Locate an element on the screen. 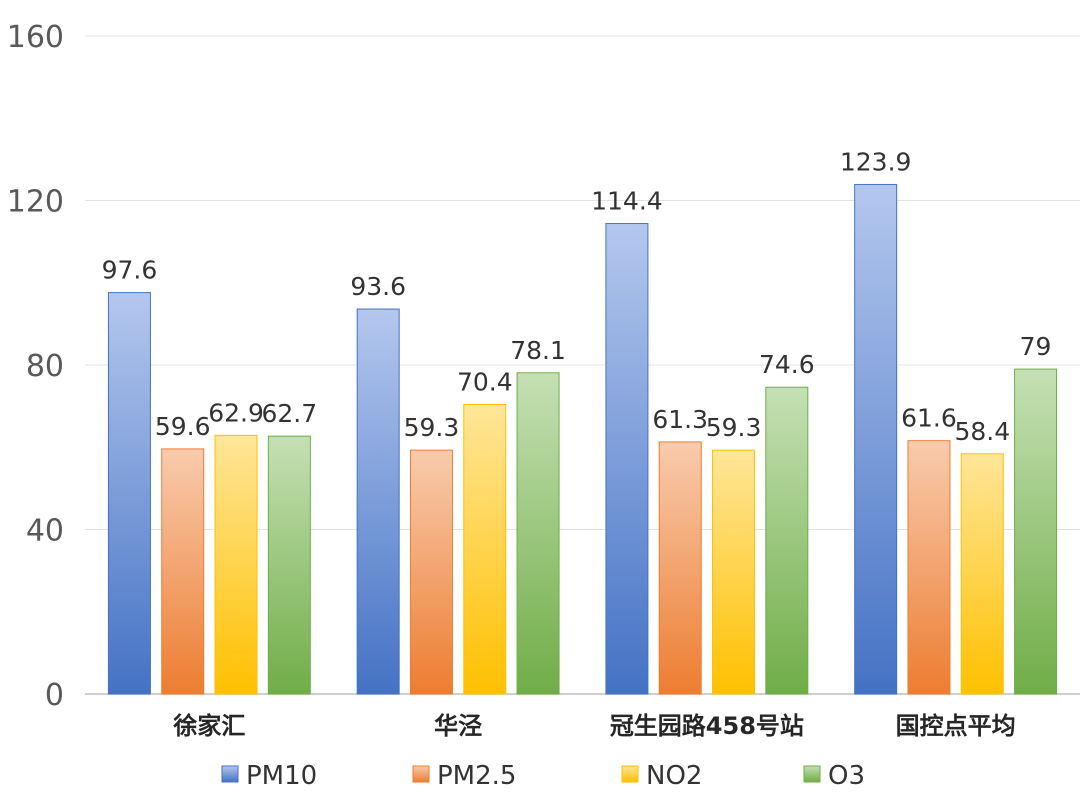 Image resolution: width=1080 pixels, height=805 pixels. legend-label: PM10 is located at coordinates (281, 776).